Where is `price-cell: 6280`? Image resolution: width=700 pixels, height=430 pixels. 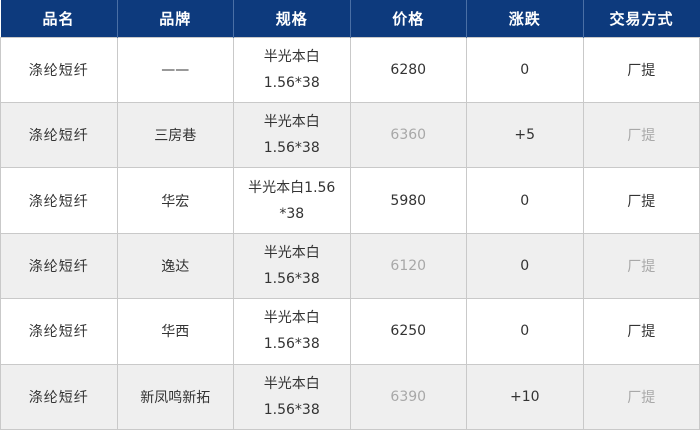
price-cell: 6280 is located at coordinates (408, 69).